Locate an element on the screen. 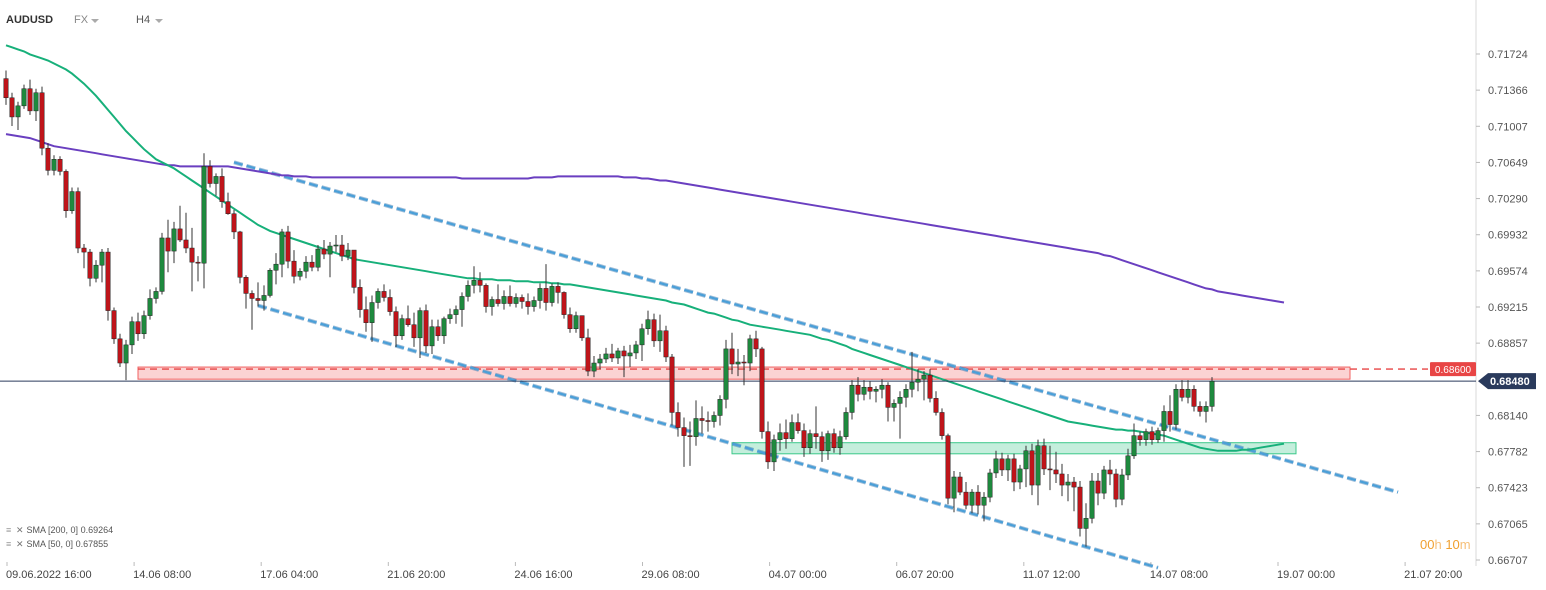  level-label: 0.68600 is located at coordinates (1453, 370).